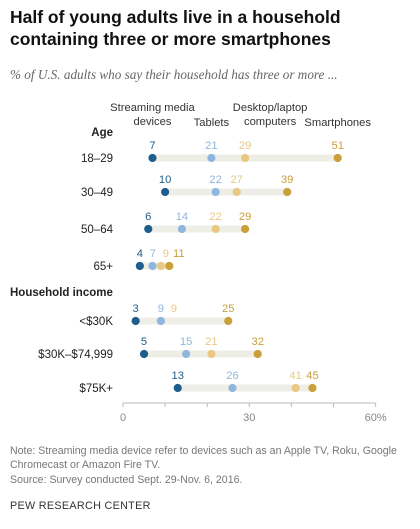 This screenshot has height=529, width=420. What do you see at coordinates (123, 418) in the screenshot?
I see `x-tick-label: 0` at bounding box center [123, 418].